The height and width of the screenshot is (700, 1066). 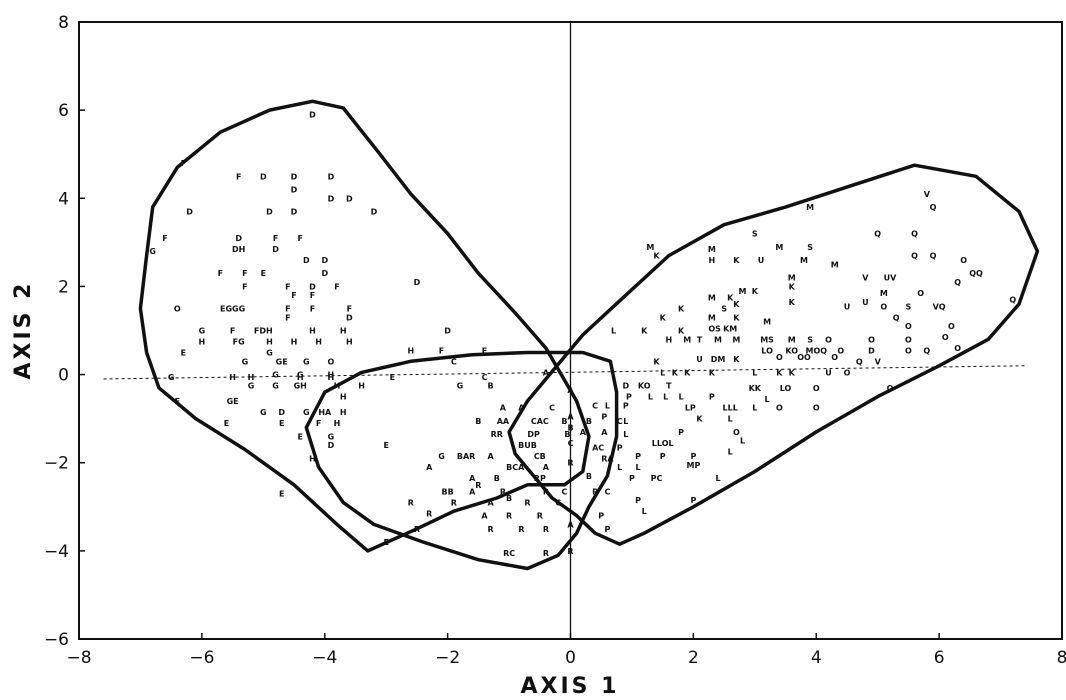 What do you see at coordinates (238, 249) in the screenshot?
I see `point-label: DH` at bounding box center [238, 249].